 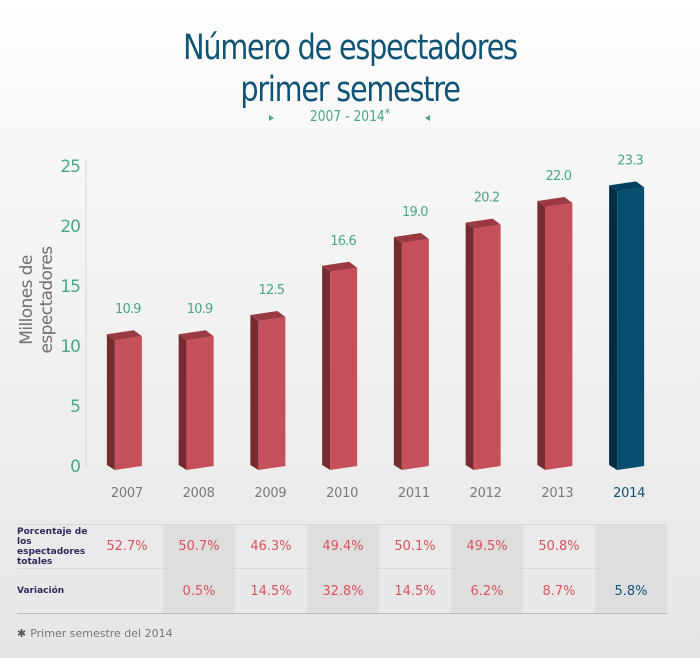 What do you see at coordinates (127, 493) in the screenshot?
I see `x-tick-label: 2007` at bounding box center [127, 493].